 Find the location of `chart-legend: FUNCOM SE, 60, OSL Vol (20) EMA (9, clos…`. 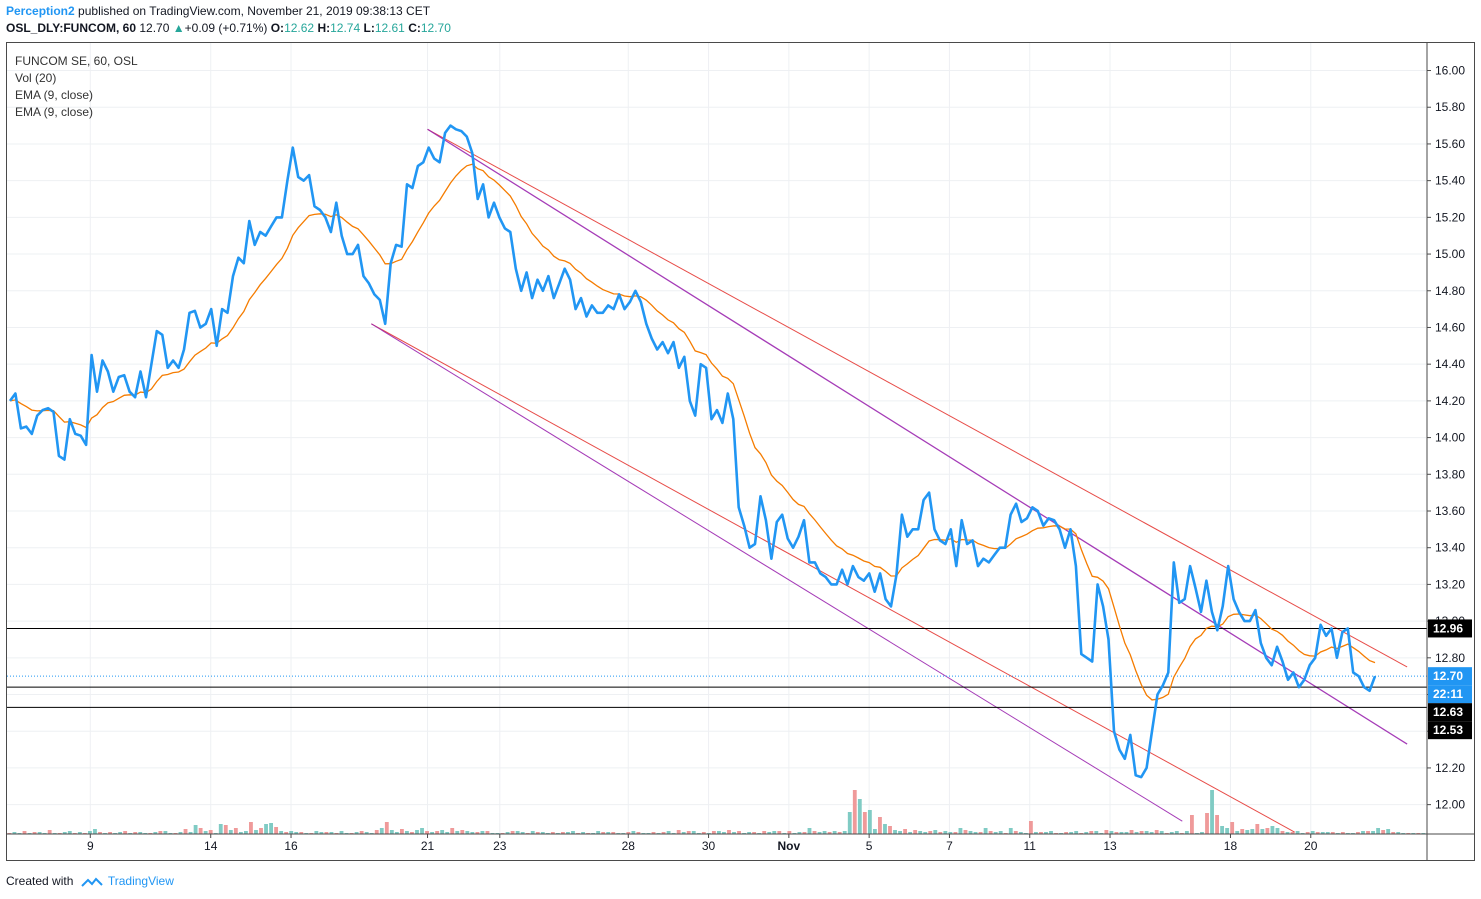

chart-legend: FUNCOM SE, 60, OSL Vol (20) EMA (9, clos… is located at coordinates (76, 87).